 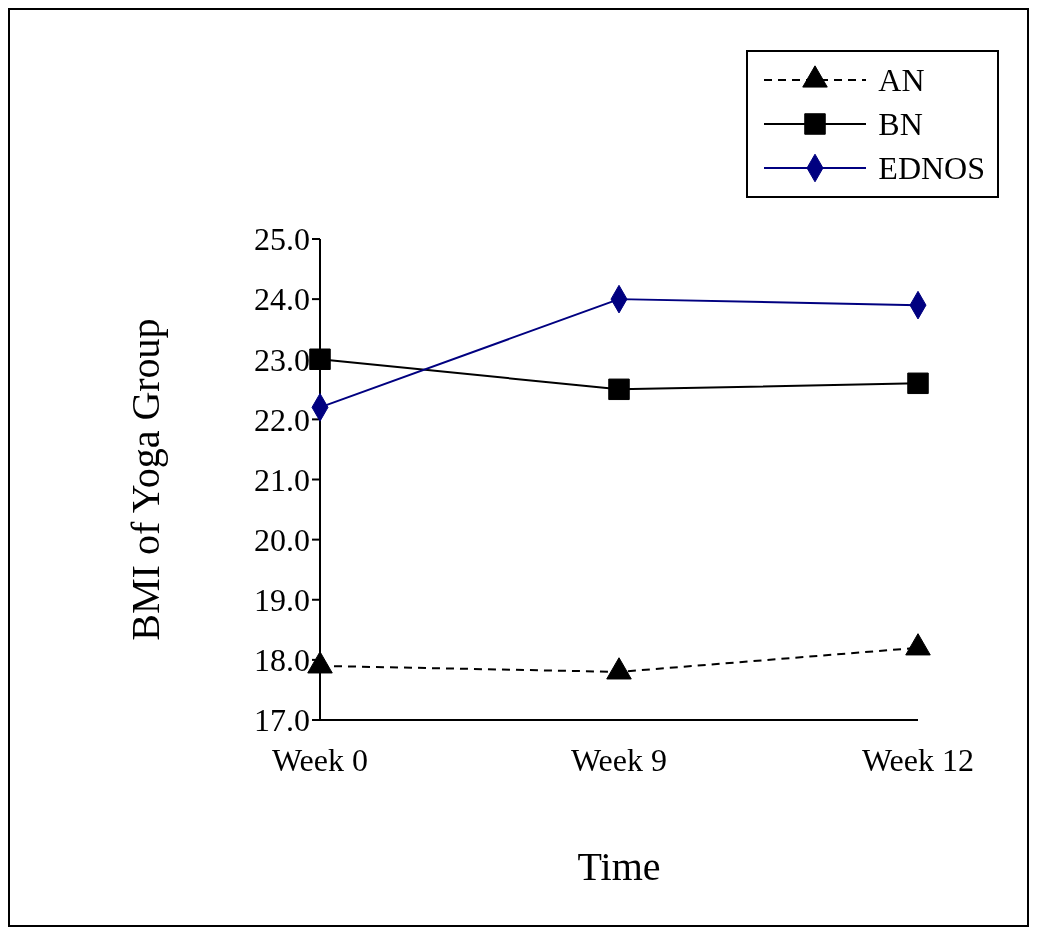 What do you see at coordinates (282, 539) in the screenshot?
I see `y-tick-label: 20.0` at bounding box center [282, 539].